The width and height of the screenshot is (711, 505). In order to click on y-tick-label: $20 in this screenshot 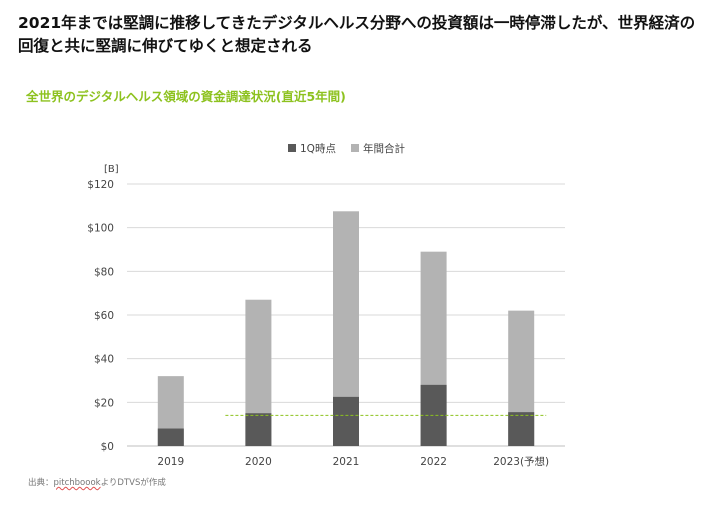, I will do `click(104, 403)`.